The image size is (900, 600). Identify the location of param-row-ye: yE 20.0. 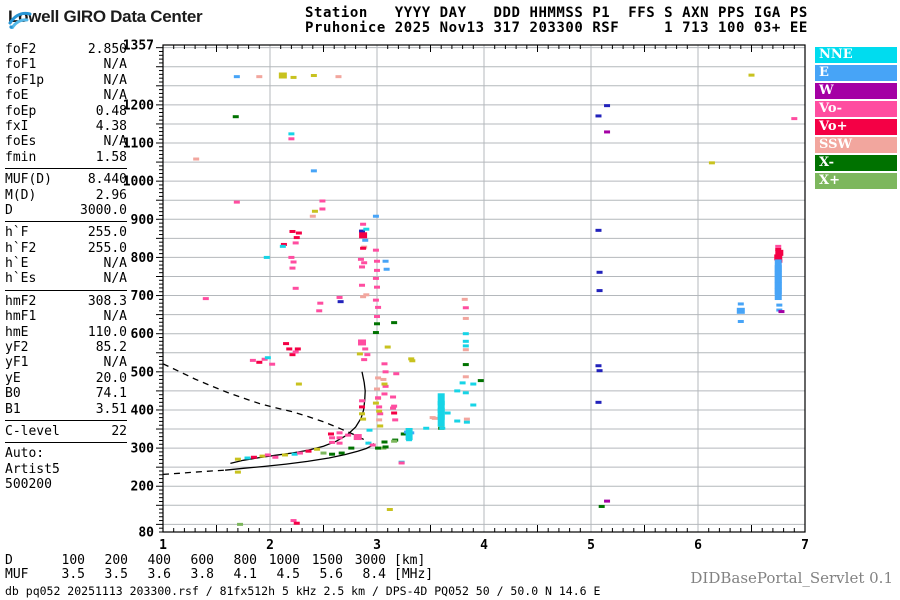
(66, 378).